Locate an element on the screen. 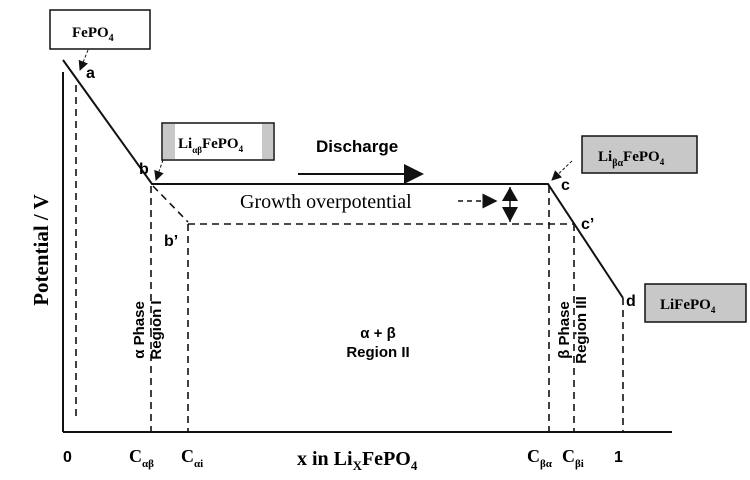 This screenshot has width=750, height=480. y-axis-label: Potential / V is located at coordinates (41, 250).